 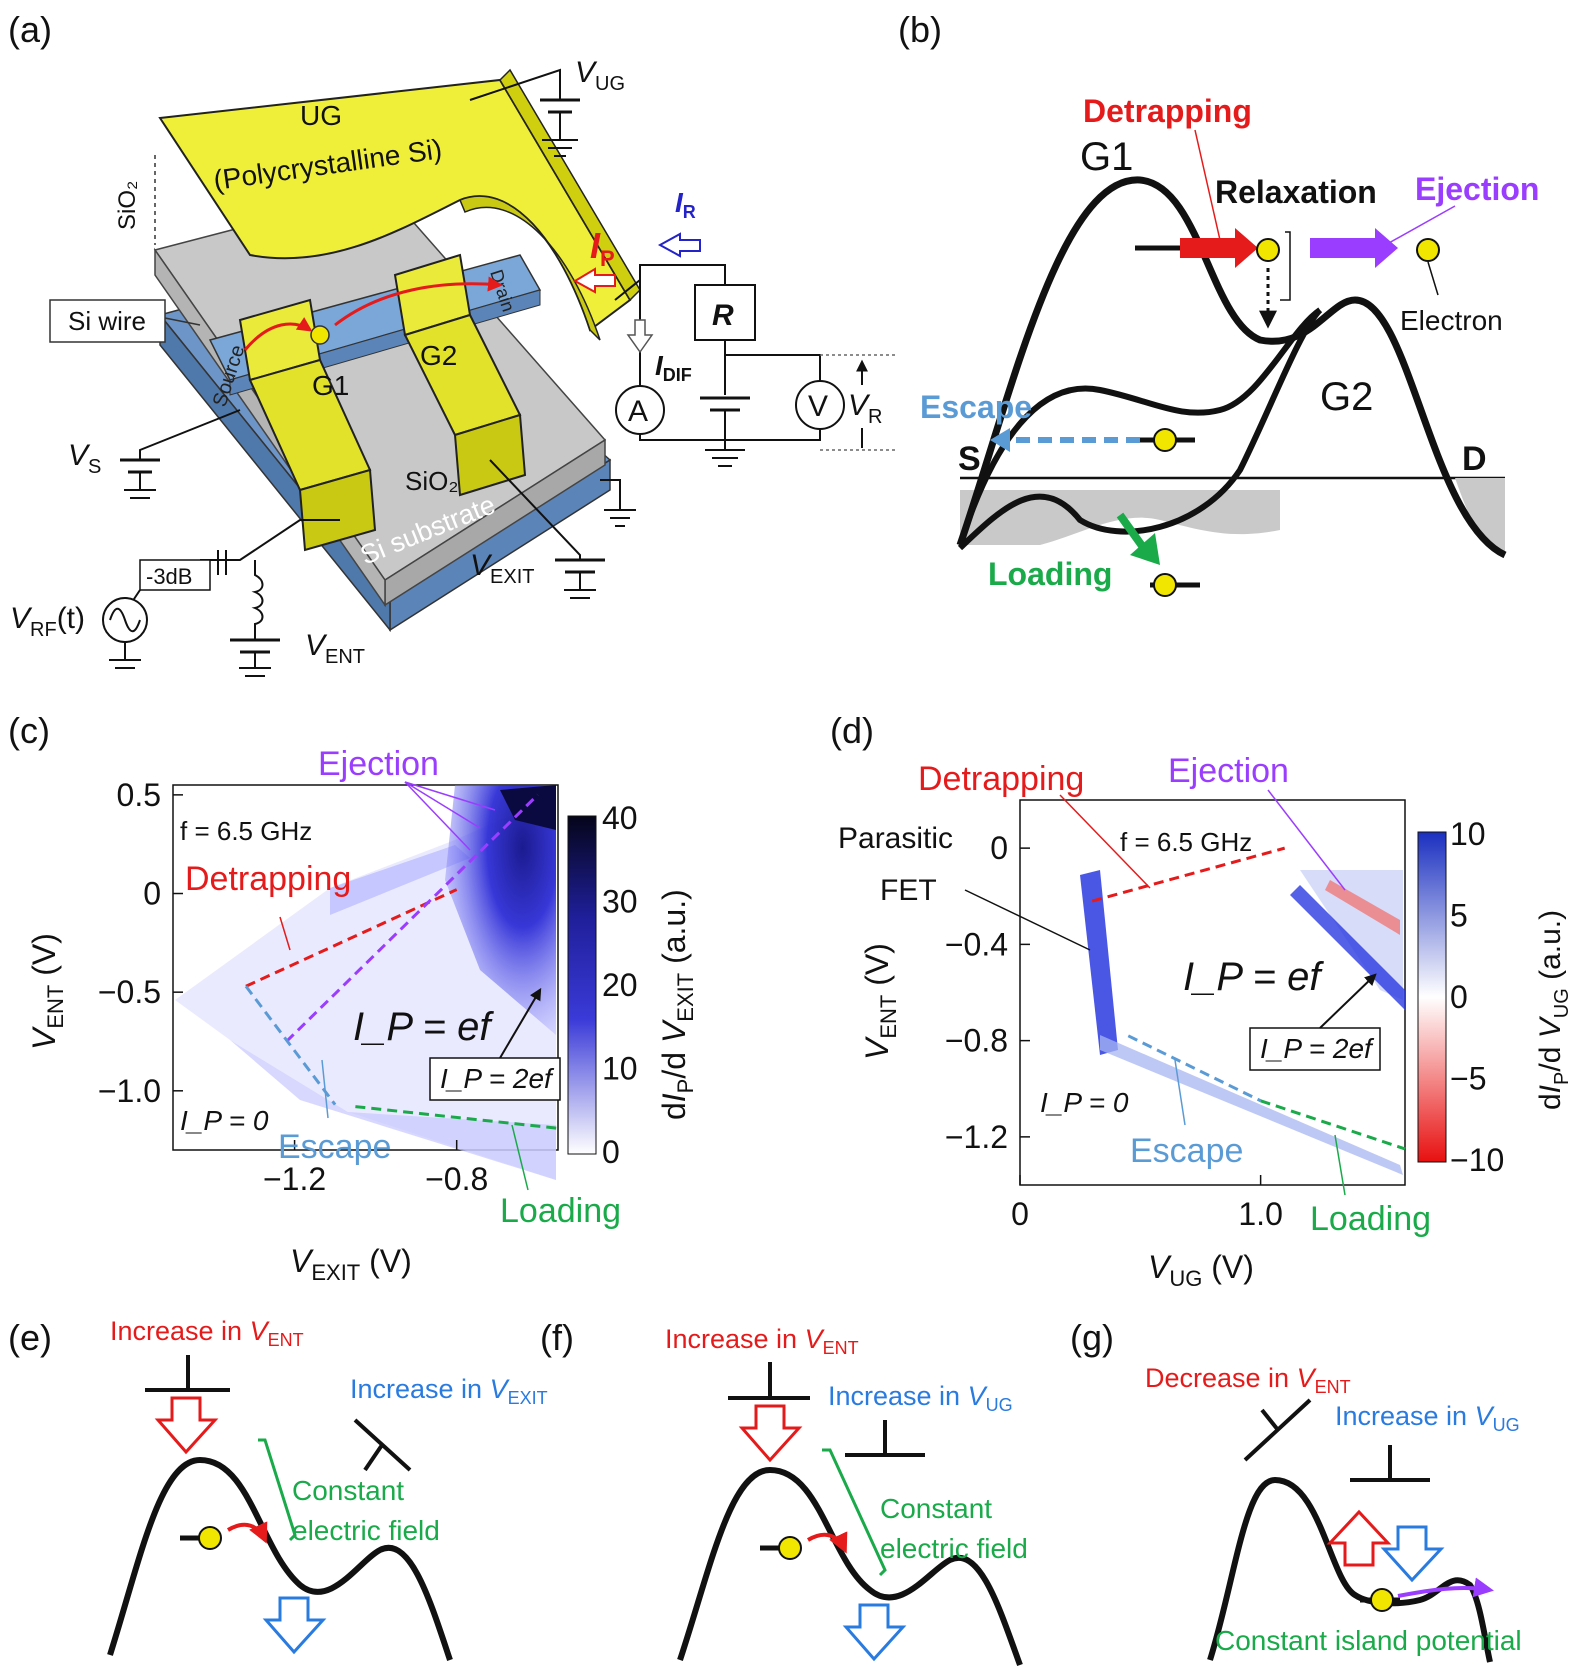 What do you see at coordinates (152, 894) in the screenshot?
I see `y-tick-label: 0` at bounding box center [152, 894].